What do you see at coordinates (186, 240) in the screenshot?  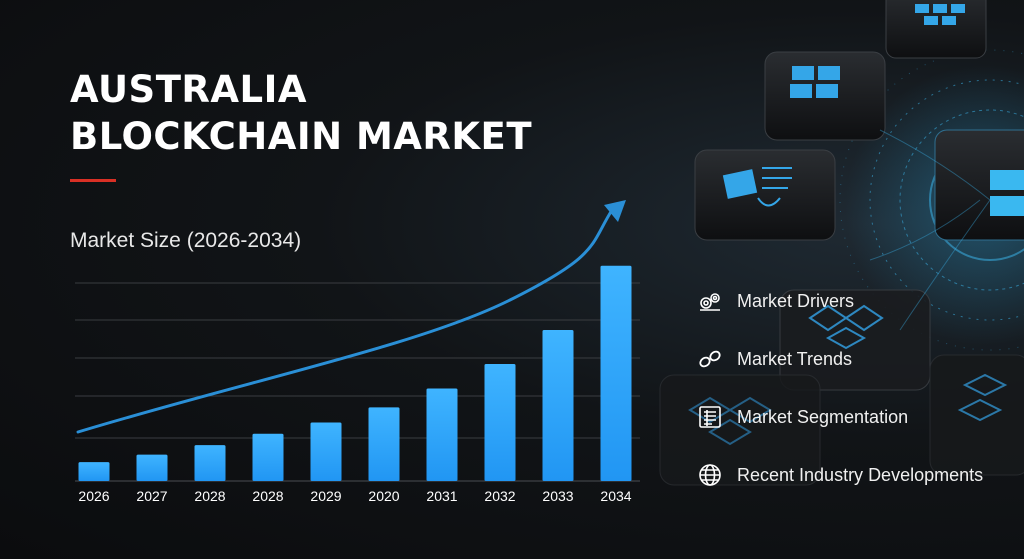 I see `chart-subtitle: Market Size (2026-2034)` at bounding box center [186, 240].